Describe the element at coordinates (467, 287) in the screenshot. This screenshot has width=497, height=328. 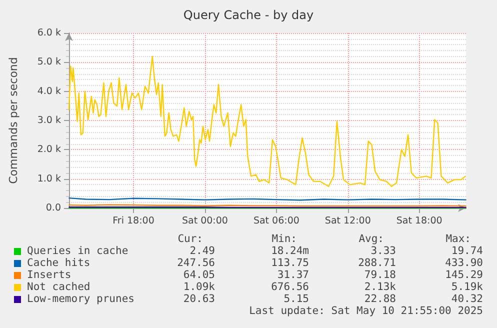
I see `text: 5.19k` at that location.